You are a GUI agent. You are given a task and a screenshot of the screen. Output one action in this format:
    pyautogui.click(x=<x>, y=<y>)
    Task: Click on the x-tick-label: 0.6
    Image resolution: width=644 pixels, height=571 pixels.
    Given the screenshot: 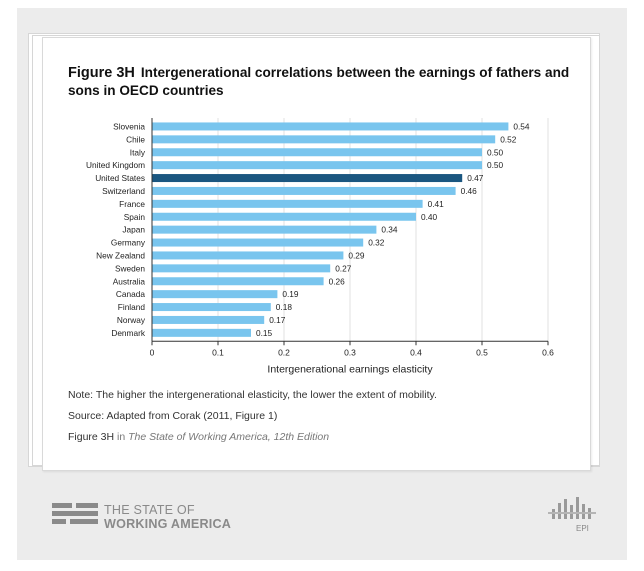 What is the action you would take?
    pyautogui.click(x=548, y=352)
    